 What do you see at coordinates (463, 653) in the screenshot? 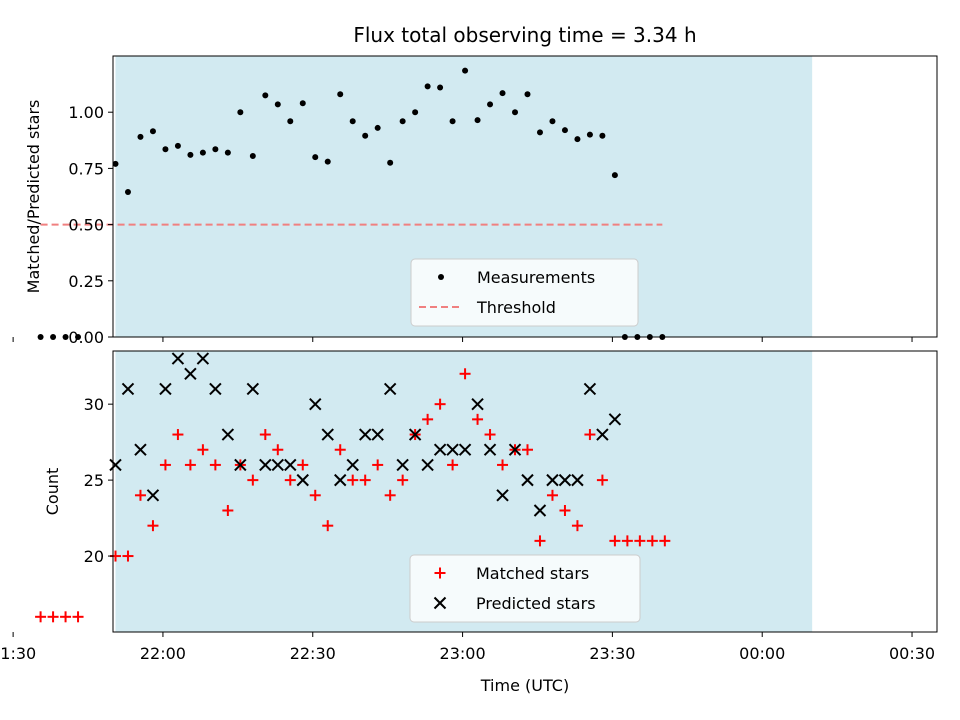
I see `x-tick-label: 23:00` at bounding box center [463, 653].